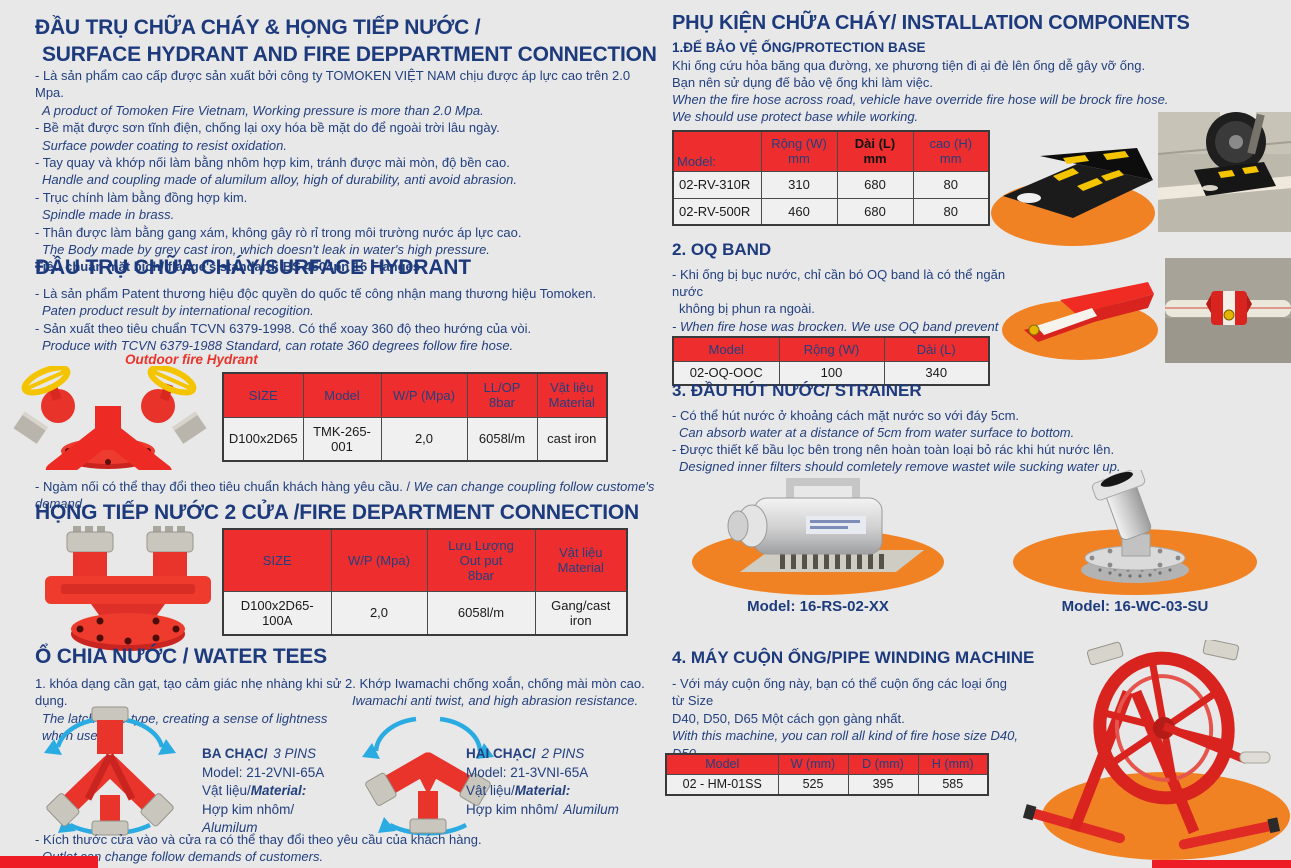 This screenshot has width=1291, height=868. Describe the element at coordinates (263, 772) in the screenshot. I see `tee-model: Model: 21-2VNI-65A` at that location.